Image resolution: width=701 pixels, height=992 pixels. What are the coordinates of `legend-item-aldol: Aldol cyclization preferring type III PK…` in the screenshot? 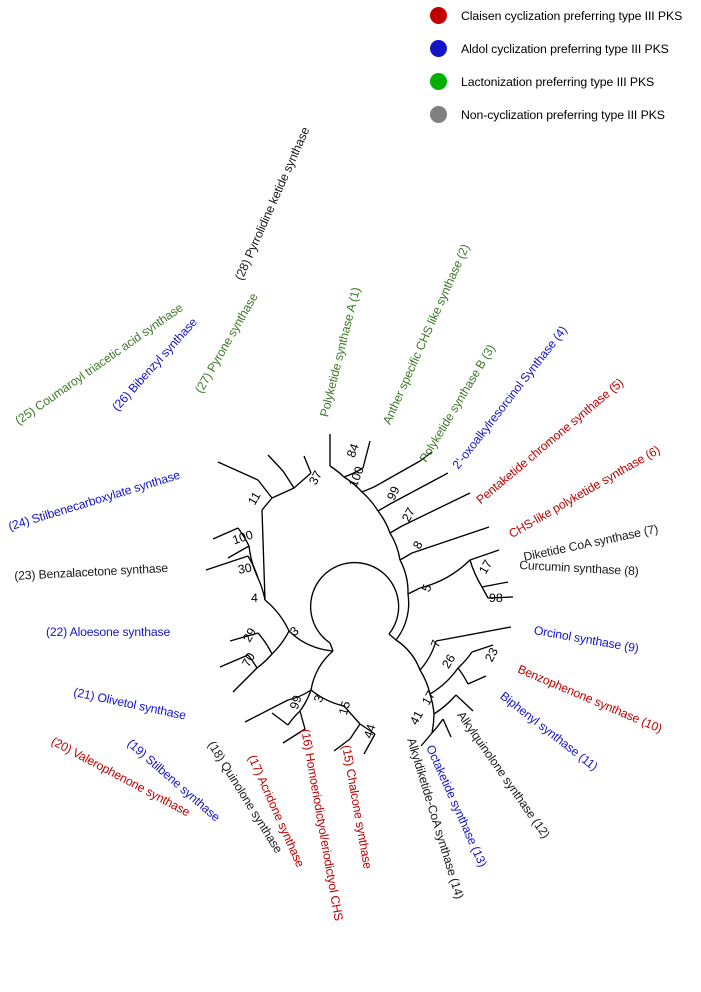 It's located at (564, 48).